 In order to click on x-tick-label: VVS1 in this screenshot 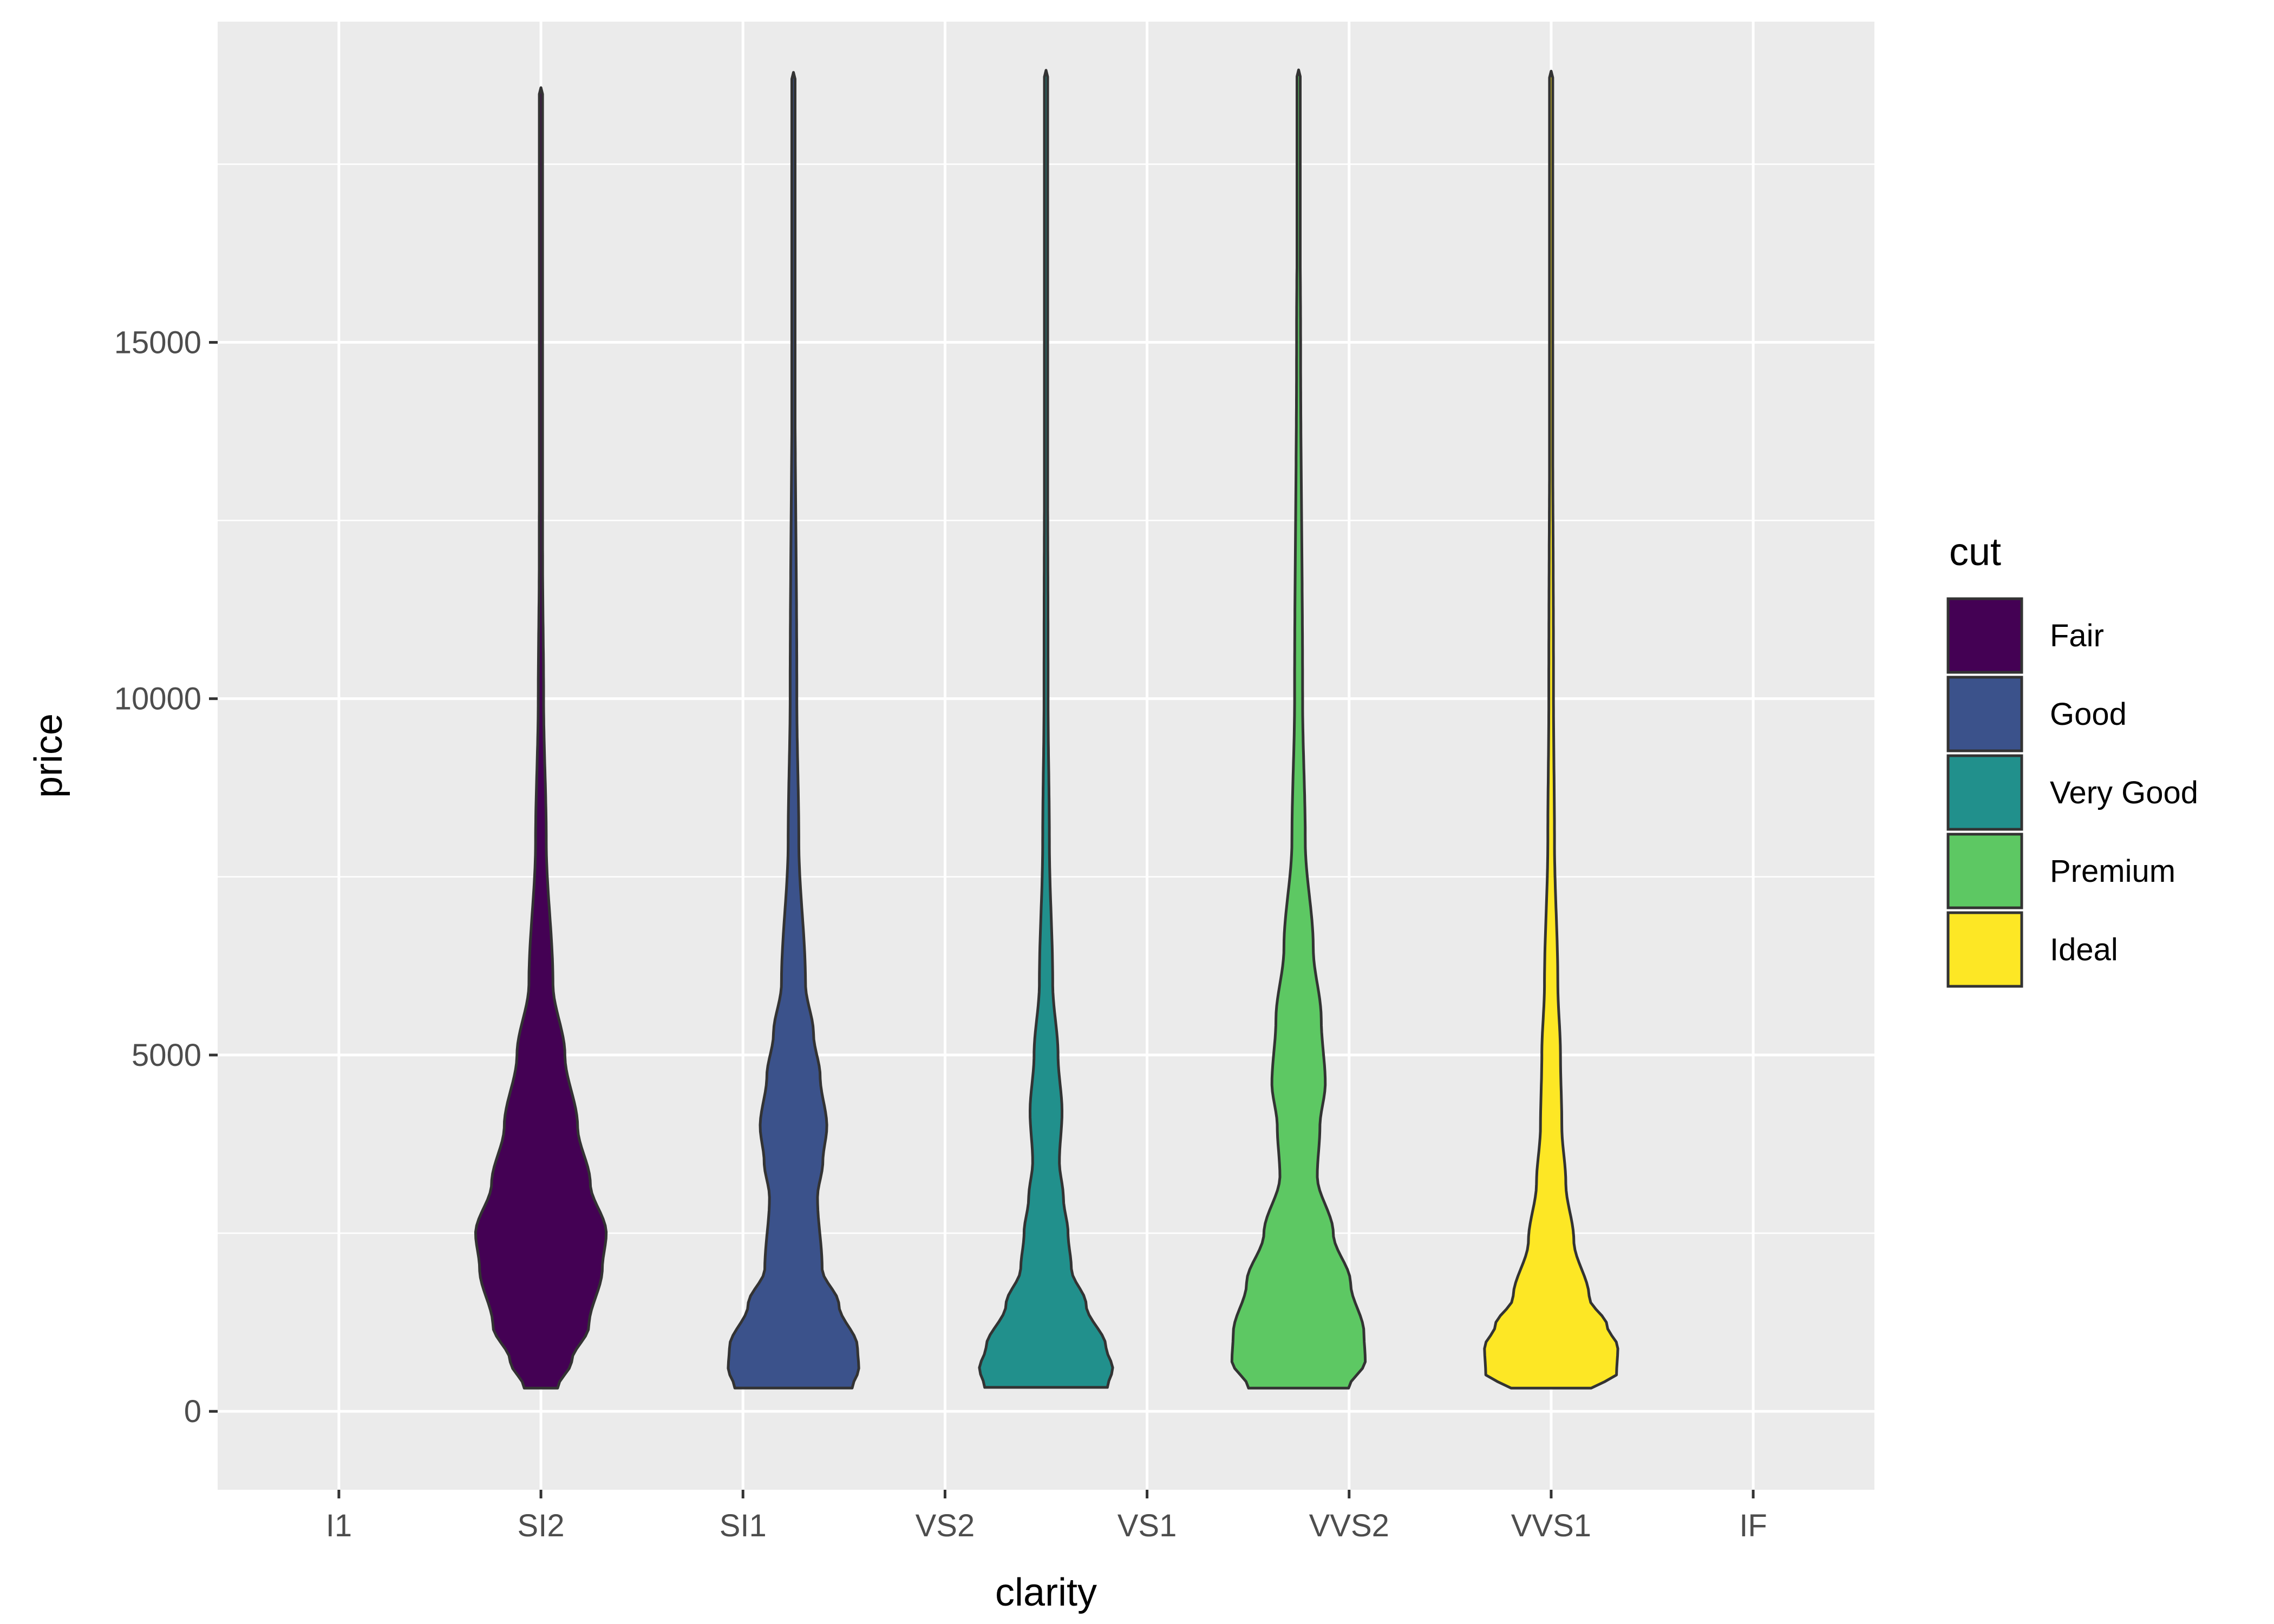, I will do `click(1551, 1526)`.